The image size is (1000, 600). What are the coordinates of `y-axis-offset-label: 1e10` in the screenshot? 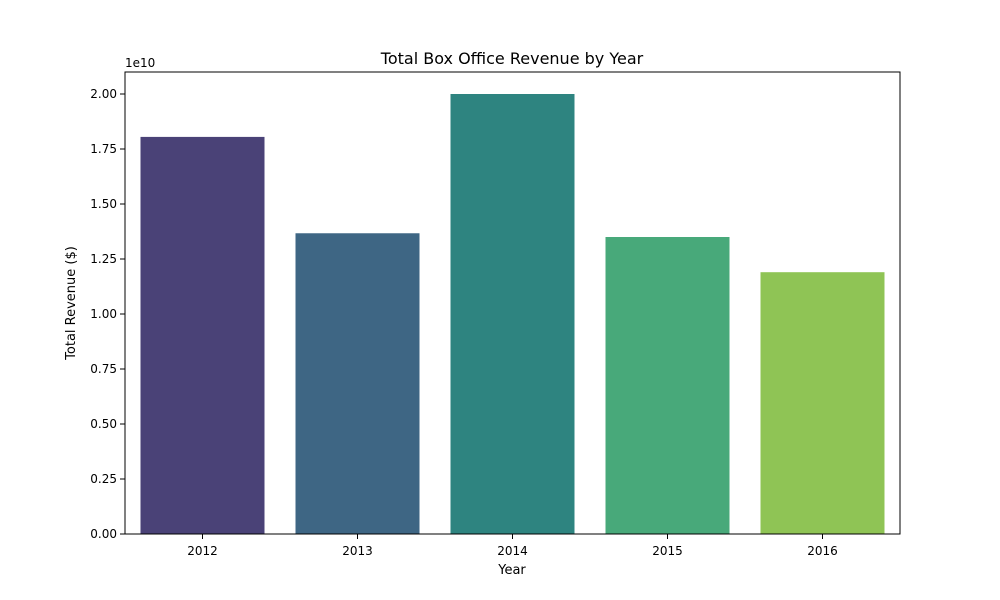 It's located at (140, 63).